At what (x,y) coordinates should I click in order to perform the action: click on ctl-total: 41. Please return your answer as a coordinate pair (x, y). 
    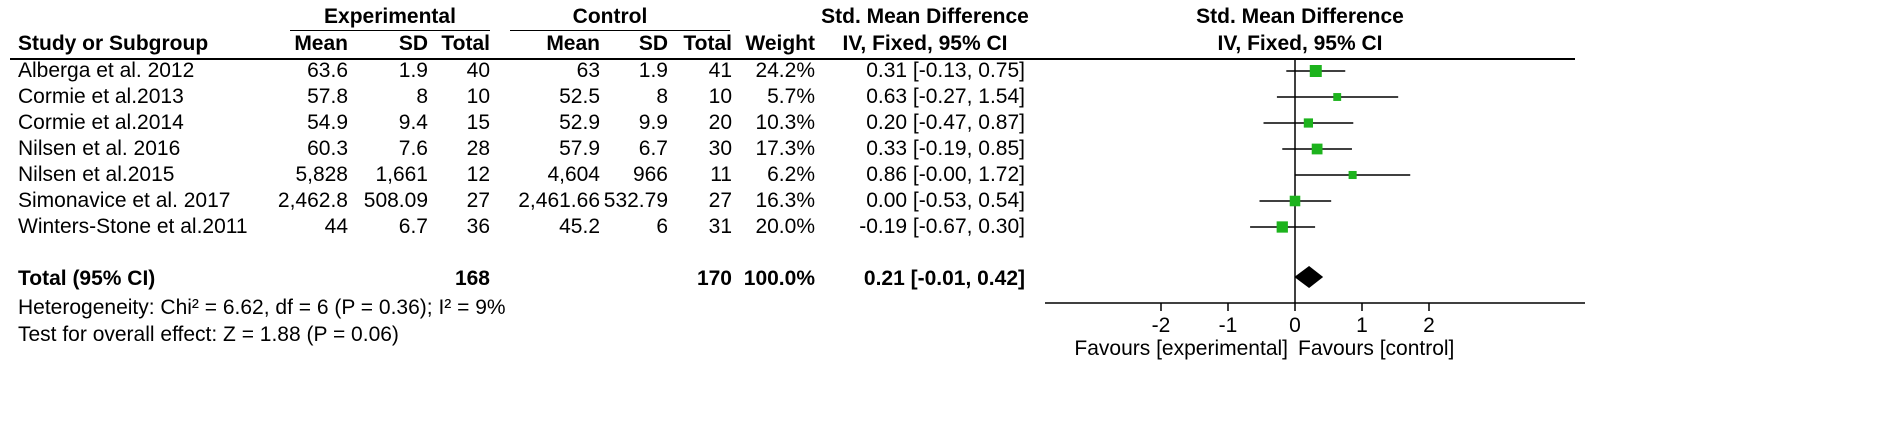
    Looking at the image, I should click on (720, 70).